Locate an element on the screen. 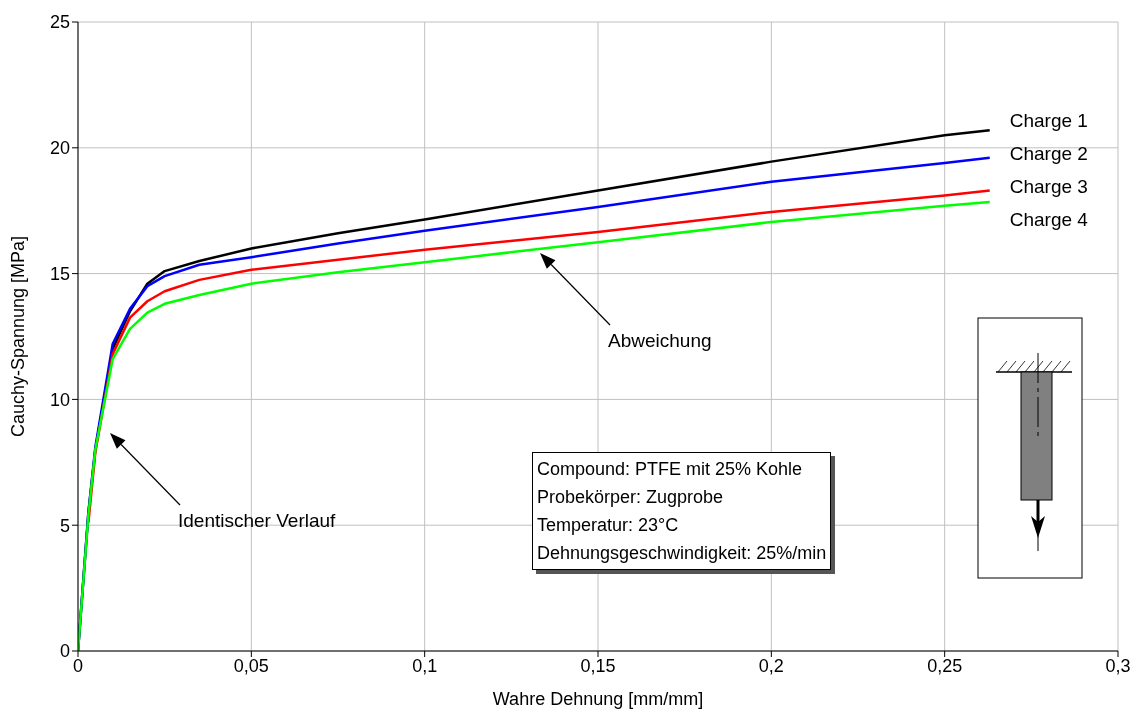  series-label: Charge 4 is located at coordinates (1049, 220).